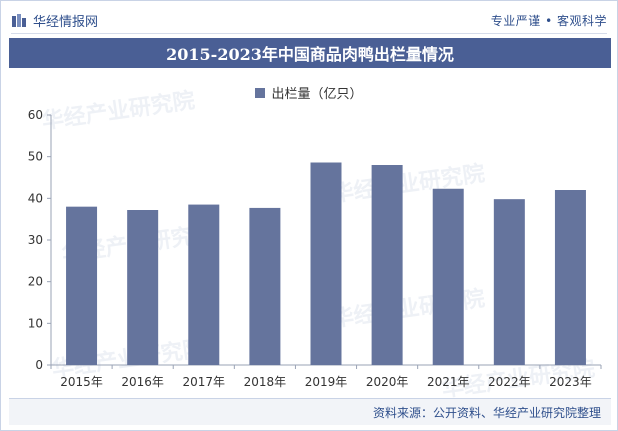 The image size is (618, 431). I want to click on y-tick-label: 30, so click(35, 240).